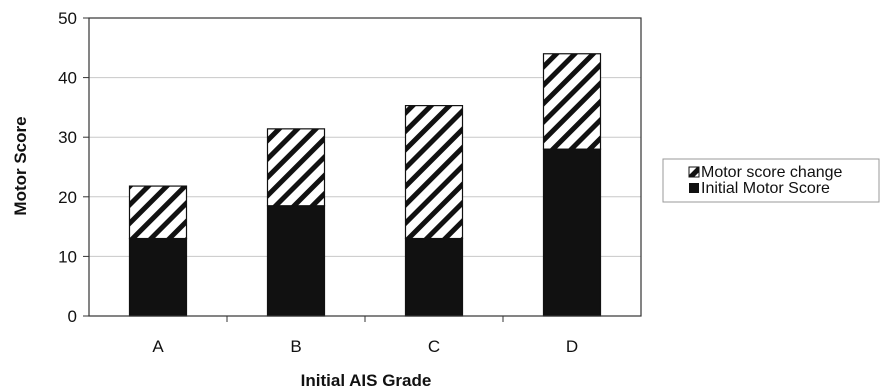 The height and width of the screenshot is (392, 883). Describe the element at coordinates (434, 277) in the screenshot. I see `bar-c-initial-motor-score` at that location.